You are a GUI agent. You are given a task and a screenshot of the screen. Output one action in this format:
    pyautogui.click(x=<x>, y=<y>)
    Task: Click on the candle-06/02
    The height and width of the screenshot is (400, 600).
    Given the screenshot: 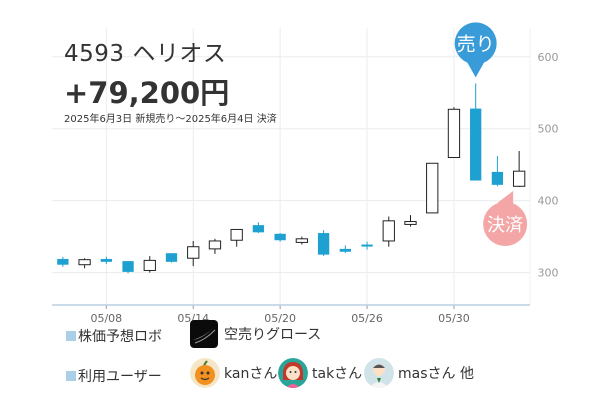 What is the action you would take?
    pyautogui.click(x=476, y=132)
    